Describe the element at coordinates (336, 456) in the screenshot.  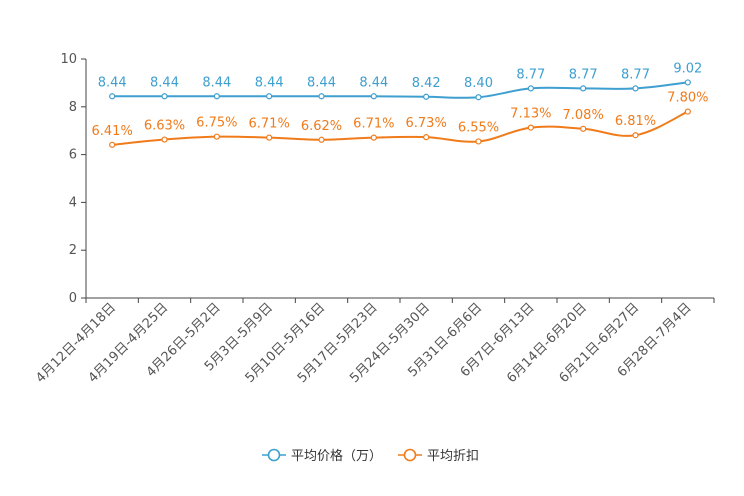
I see `legend-label: 平均价格（万）` at that location.